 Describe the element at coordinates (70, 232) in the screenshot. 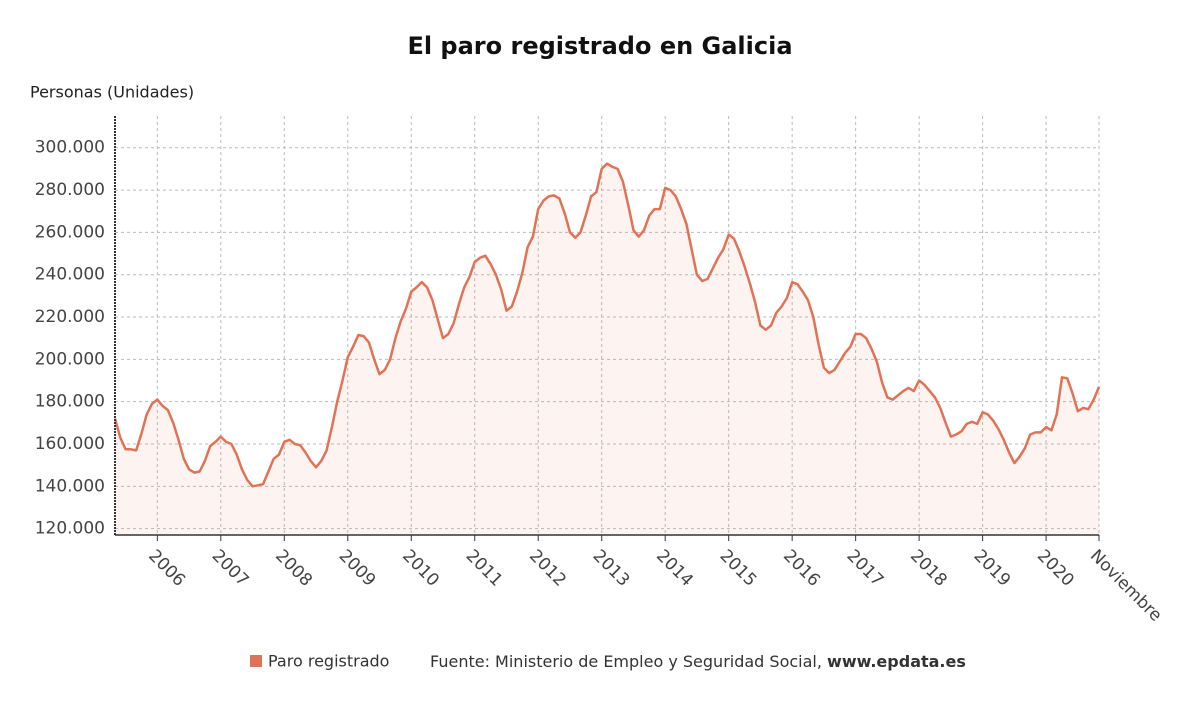

I see `y-tick-label: 260.000` at that location.